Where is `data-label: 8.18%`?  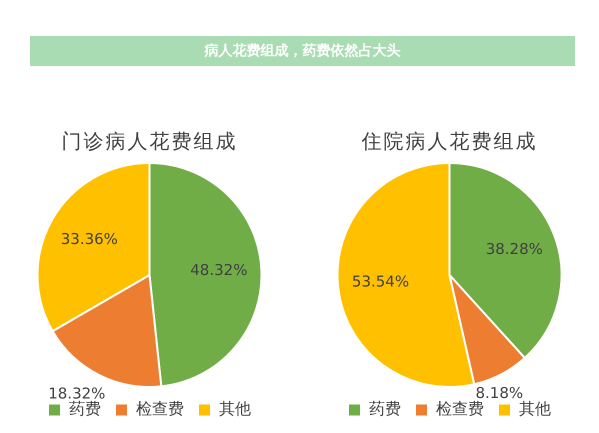
data-label: 8.18% is located at coordinates (499, 393).